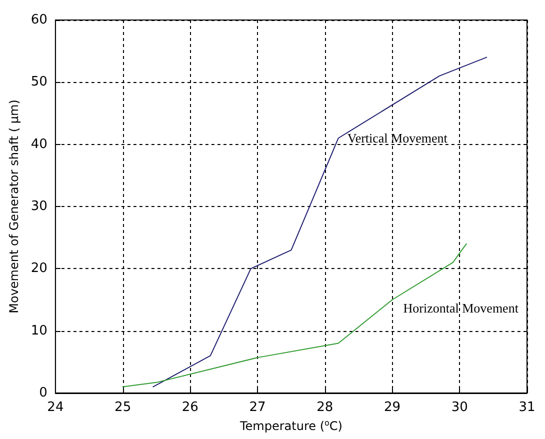  What do you see at coordinates (39, 268) in the screenshot?
I see `y-tick-label: 20` at bounding box center [39, 268].